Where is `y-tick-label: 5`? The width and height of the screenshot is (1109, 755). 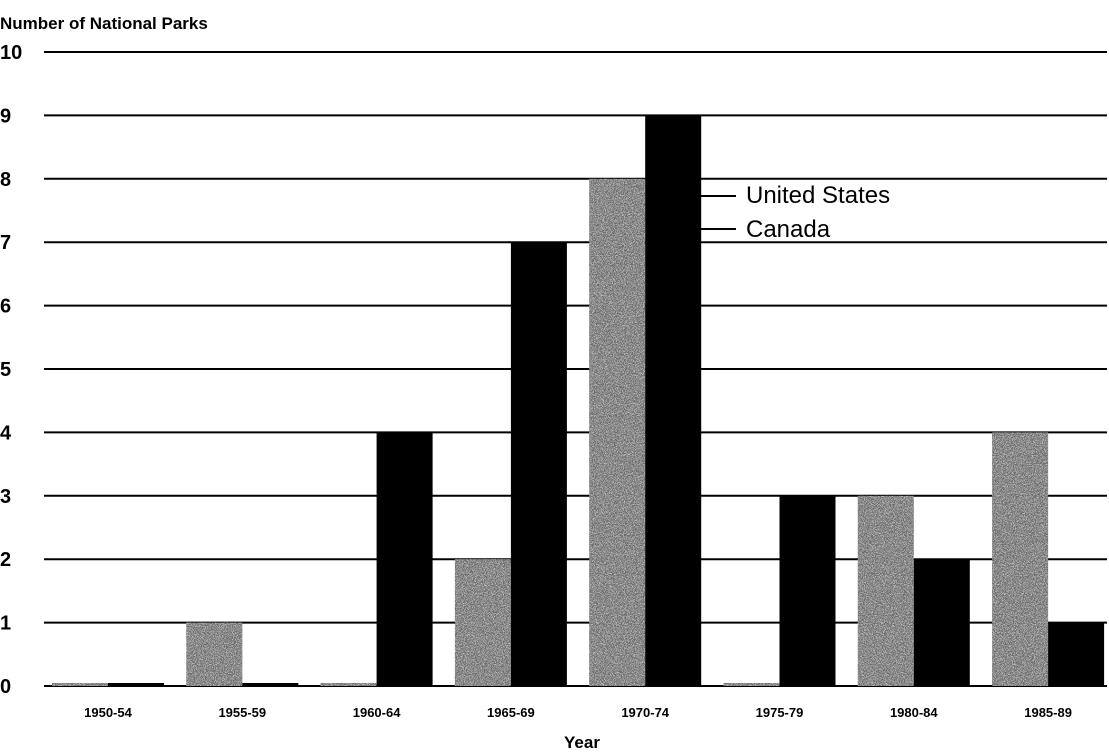 y-tick-label: 5 is located at coordinates (5, 370).